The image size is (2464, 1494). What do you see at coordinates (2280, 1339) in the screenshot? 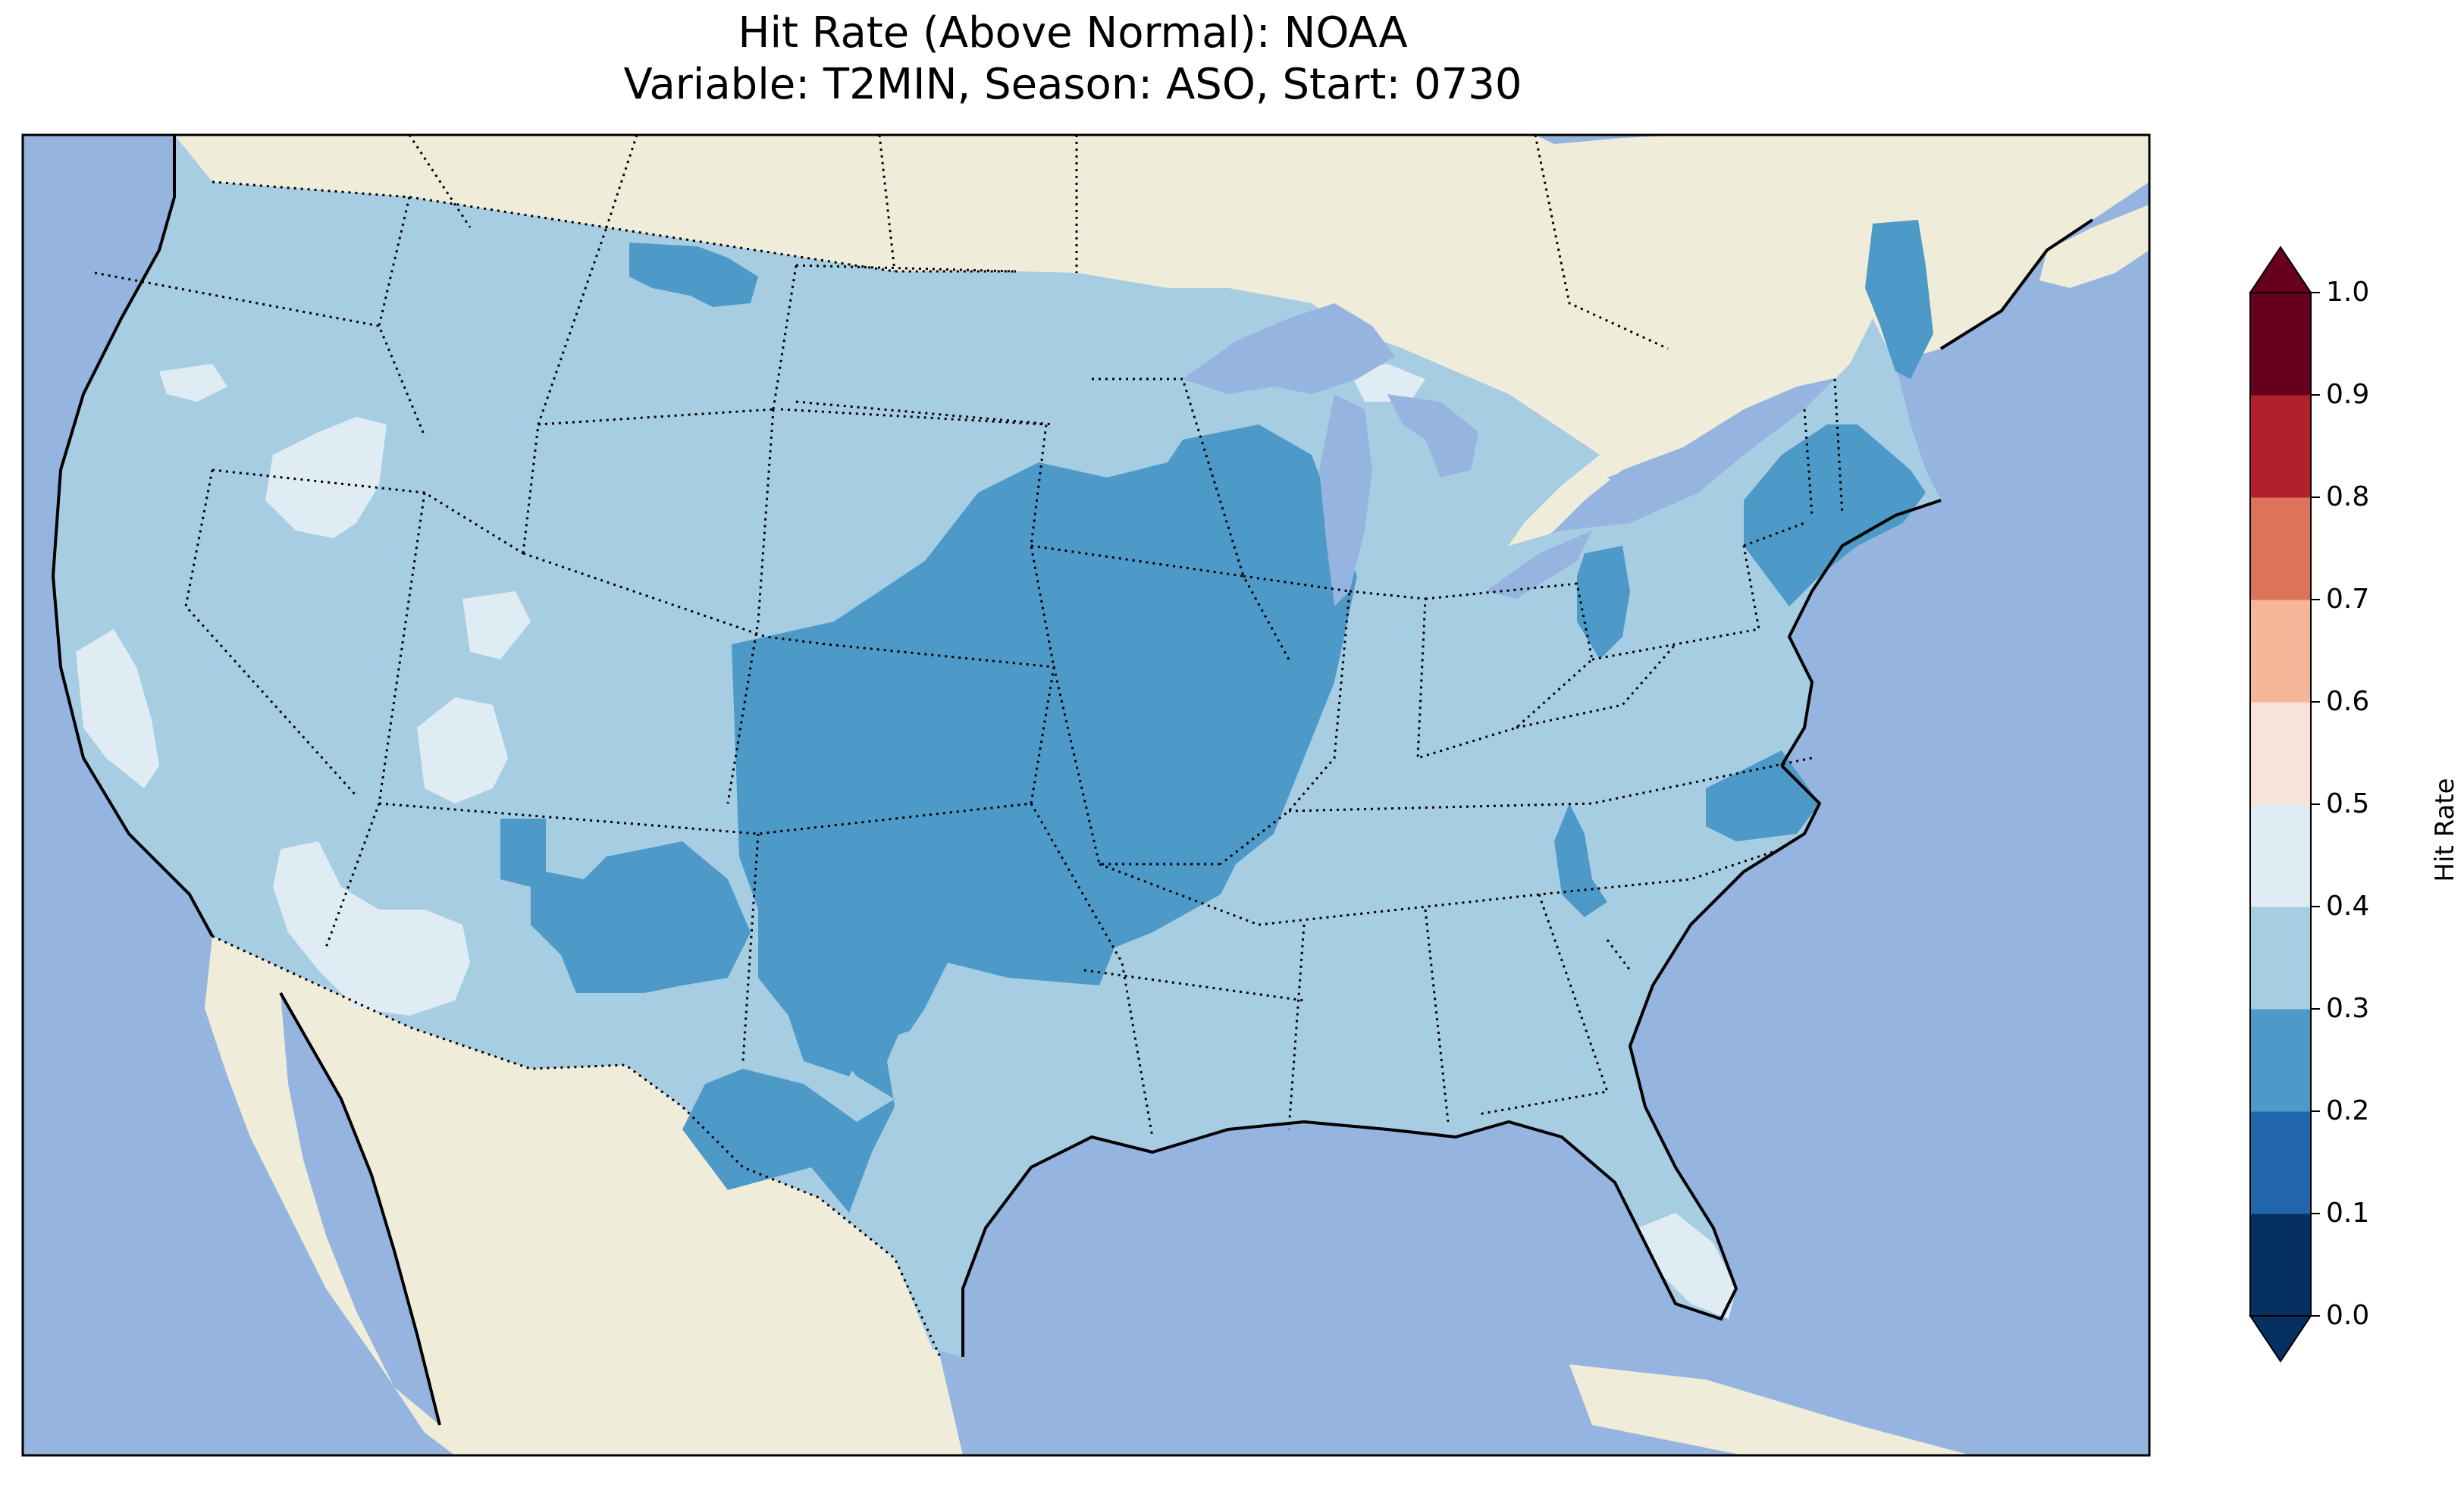
I see `colorbar-extend-bottom` at bounding box center [2280, 1339].